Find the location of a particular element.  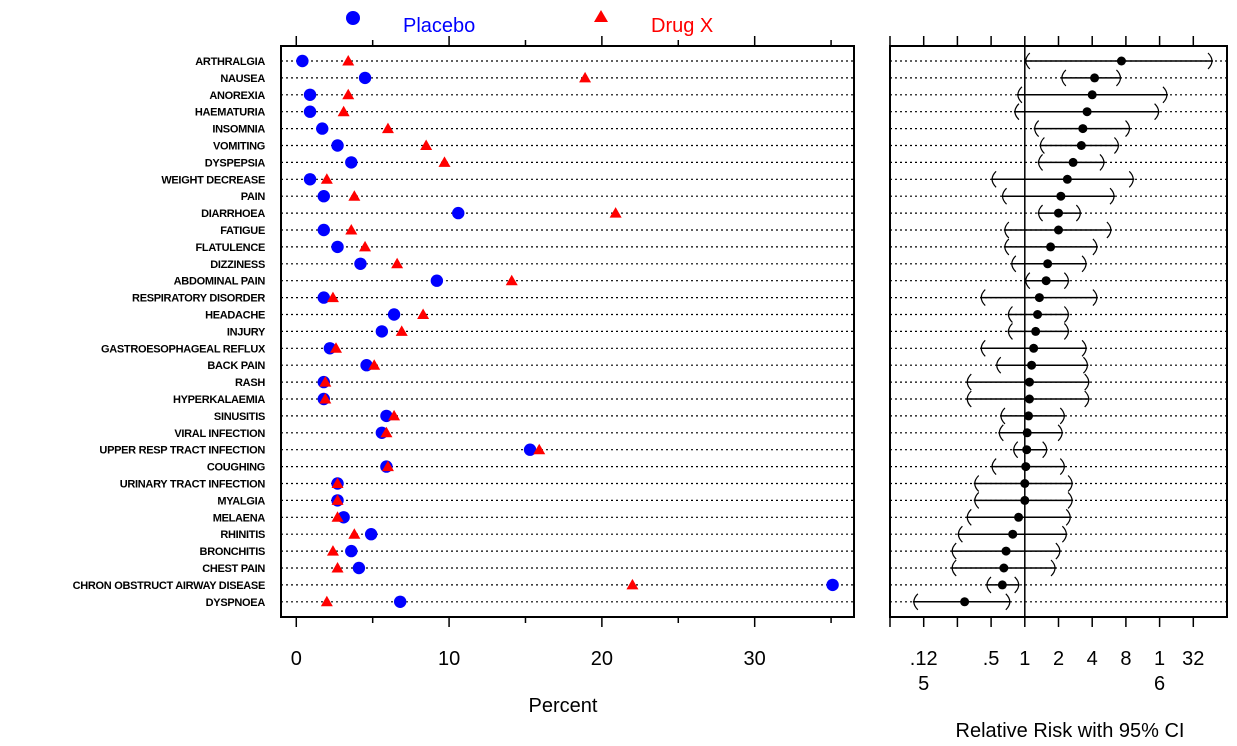

event-label: DYSPNOEA is located at coordinates (236, 603).